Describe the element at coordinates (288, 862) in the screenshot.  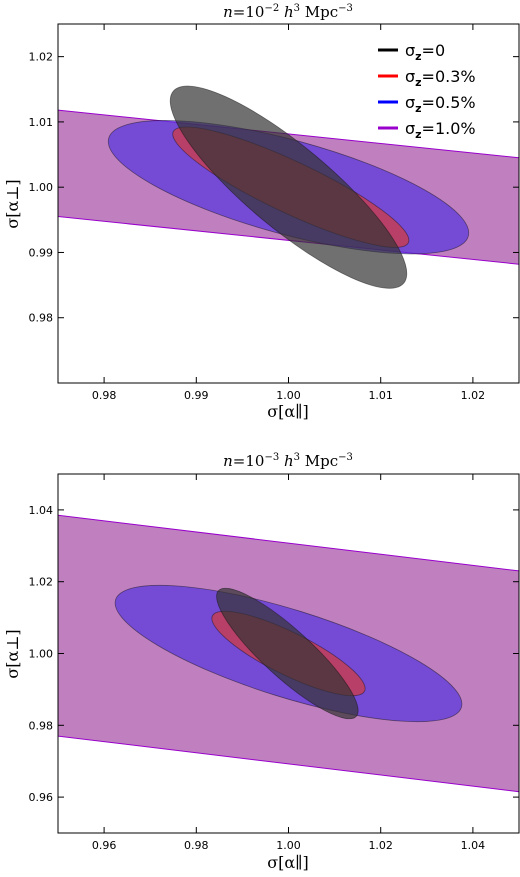
I see `panel-bottom-xlabel: σ[α∥]` at that location.